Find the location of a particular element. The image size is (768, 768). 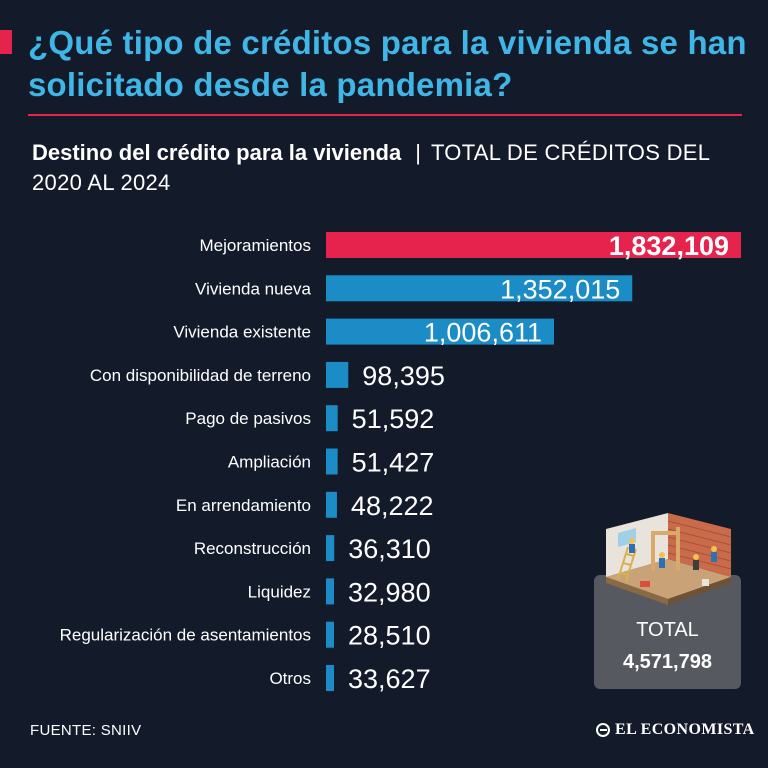

bar-value-label: 32,980 is located at coordinates (389, 592).